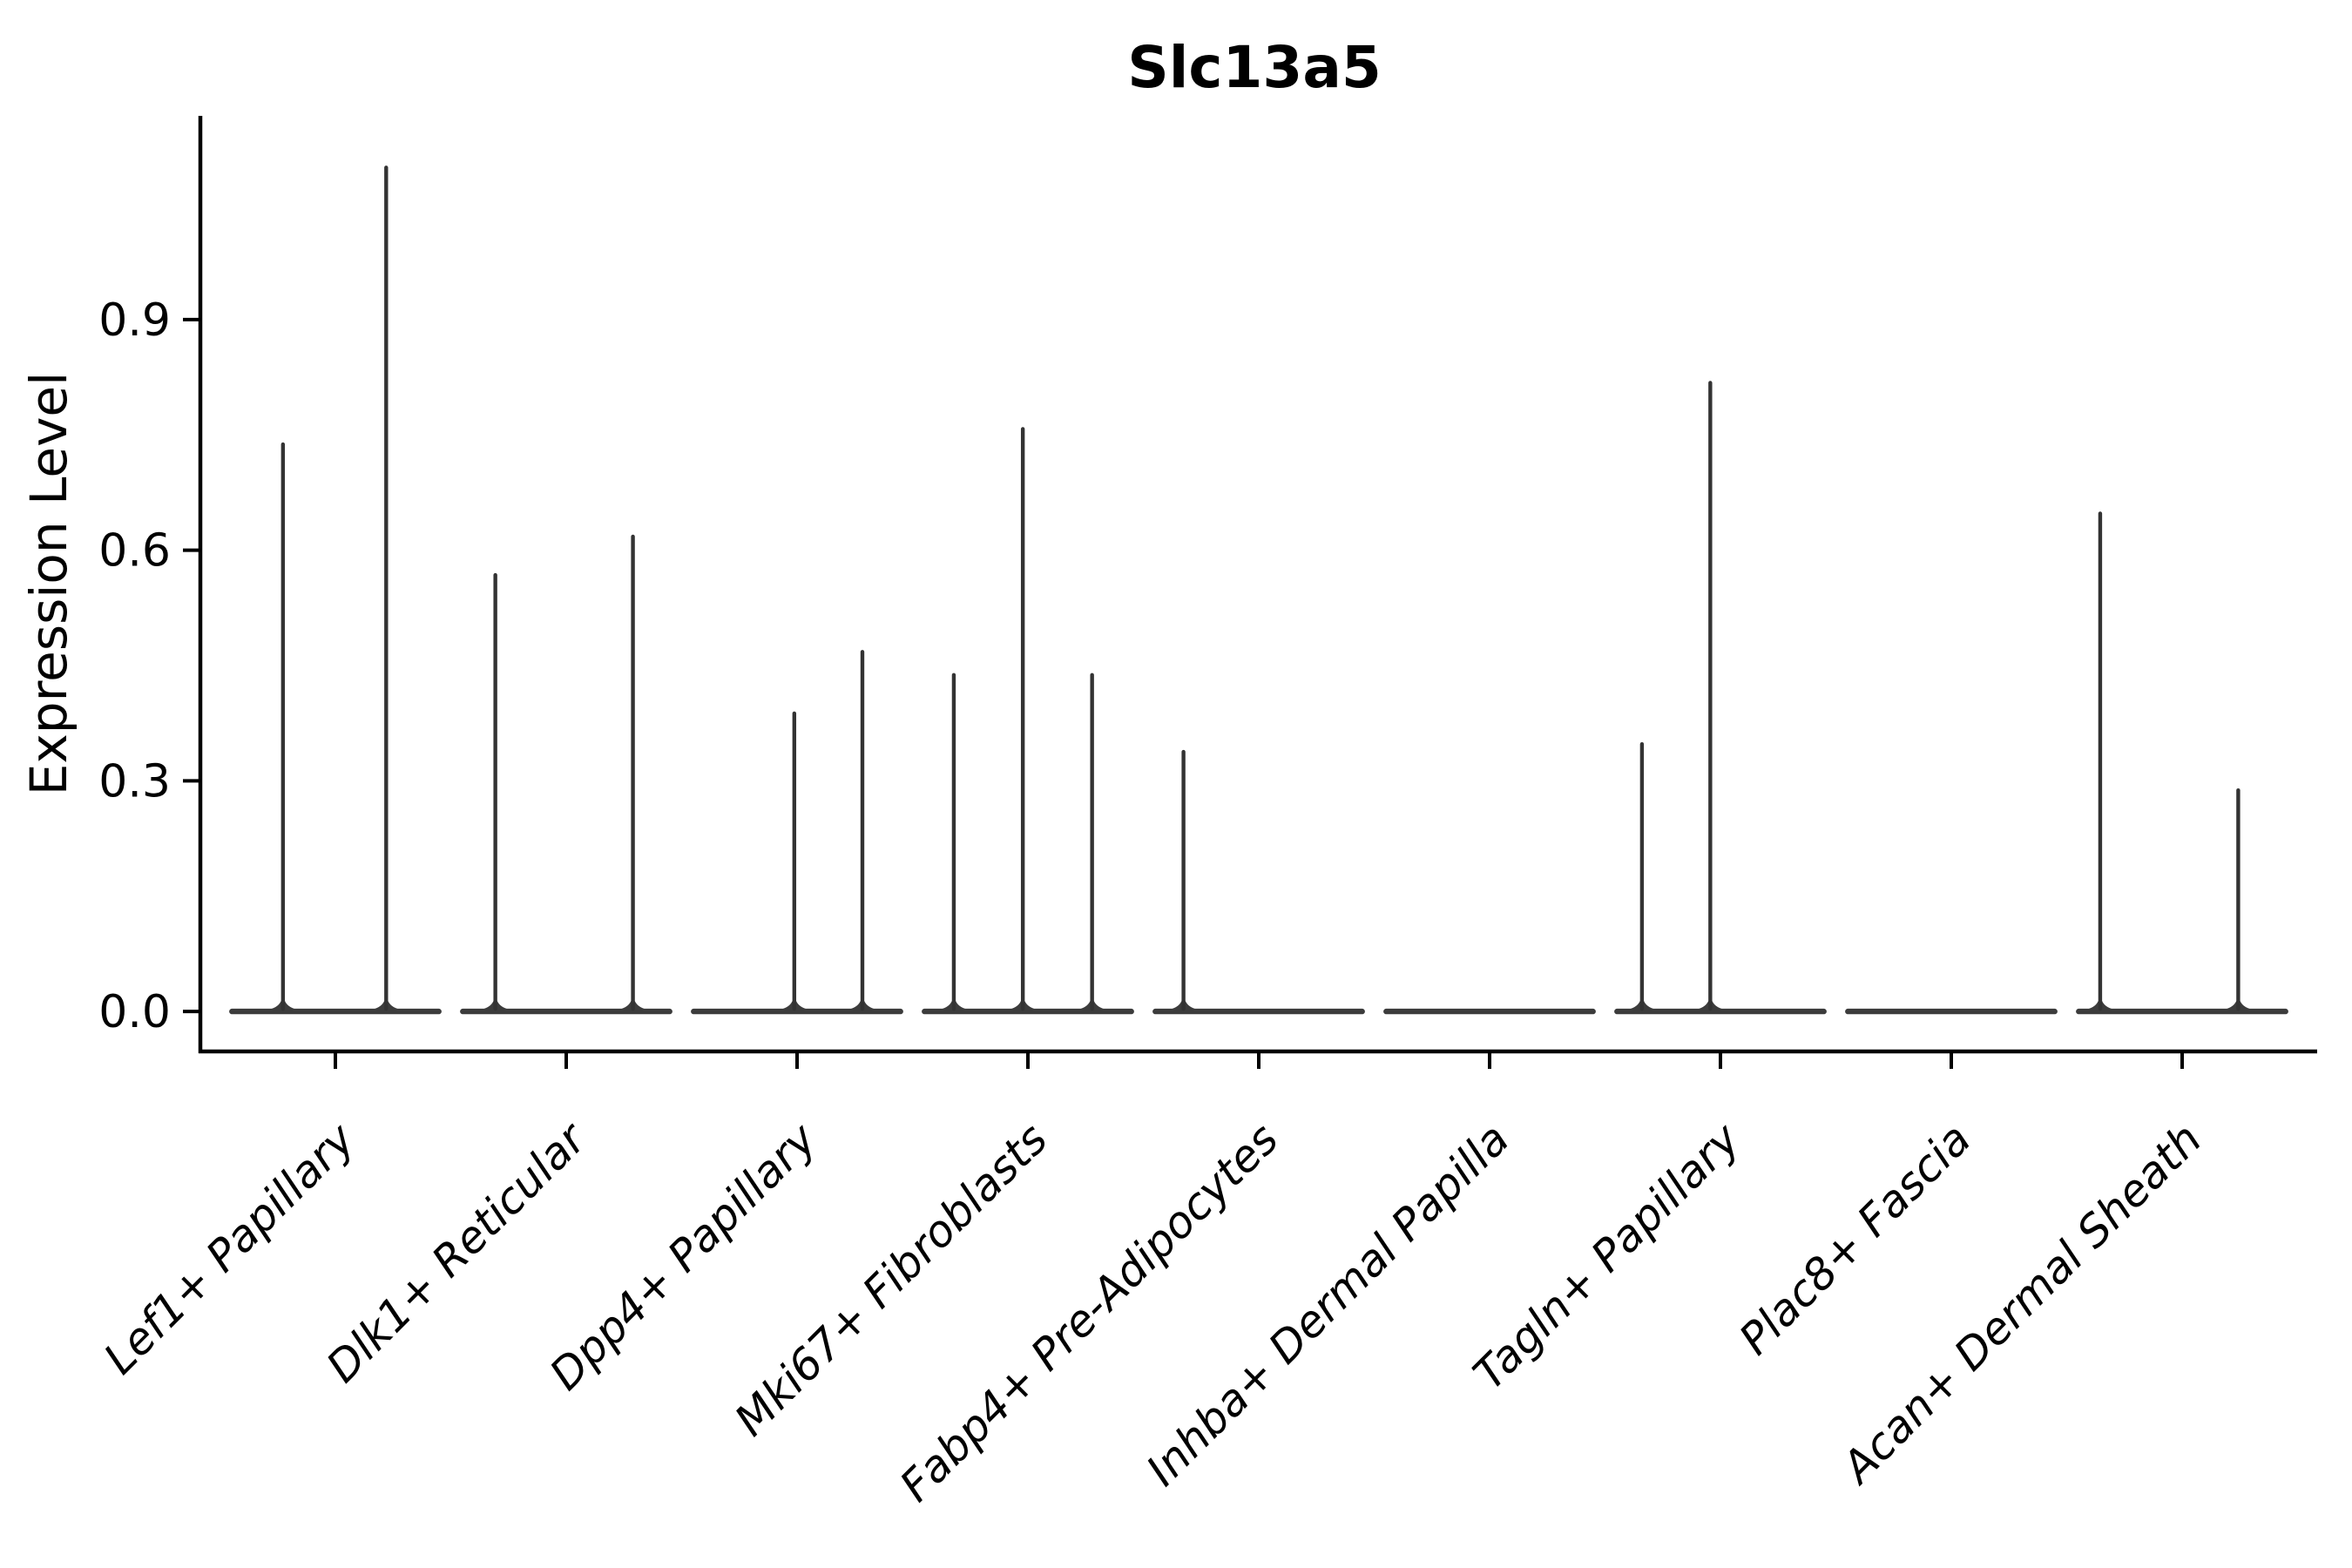 The image size is (2352, 1568). I want to click on y-tick-label: 0.0, so click(134, 1012).